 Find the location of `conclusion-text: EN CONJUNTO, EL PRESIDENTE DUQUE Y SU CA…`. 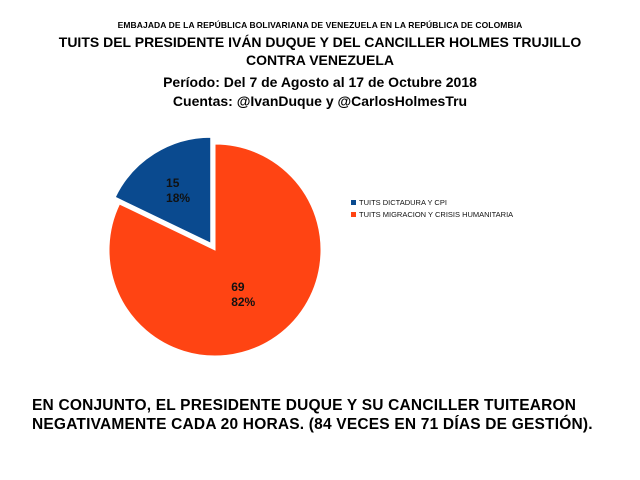

conclusion-text: EN CONJUNTO, EL PRESIDENTE DUQUE Y SU CA… is located at coordinates (312, 415).